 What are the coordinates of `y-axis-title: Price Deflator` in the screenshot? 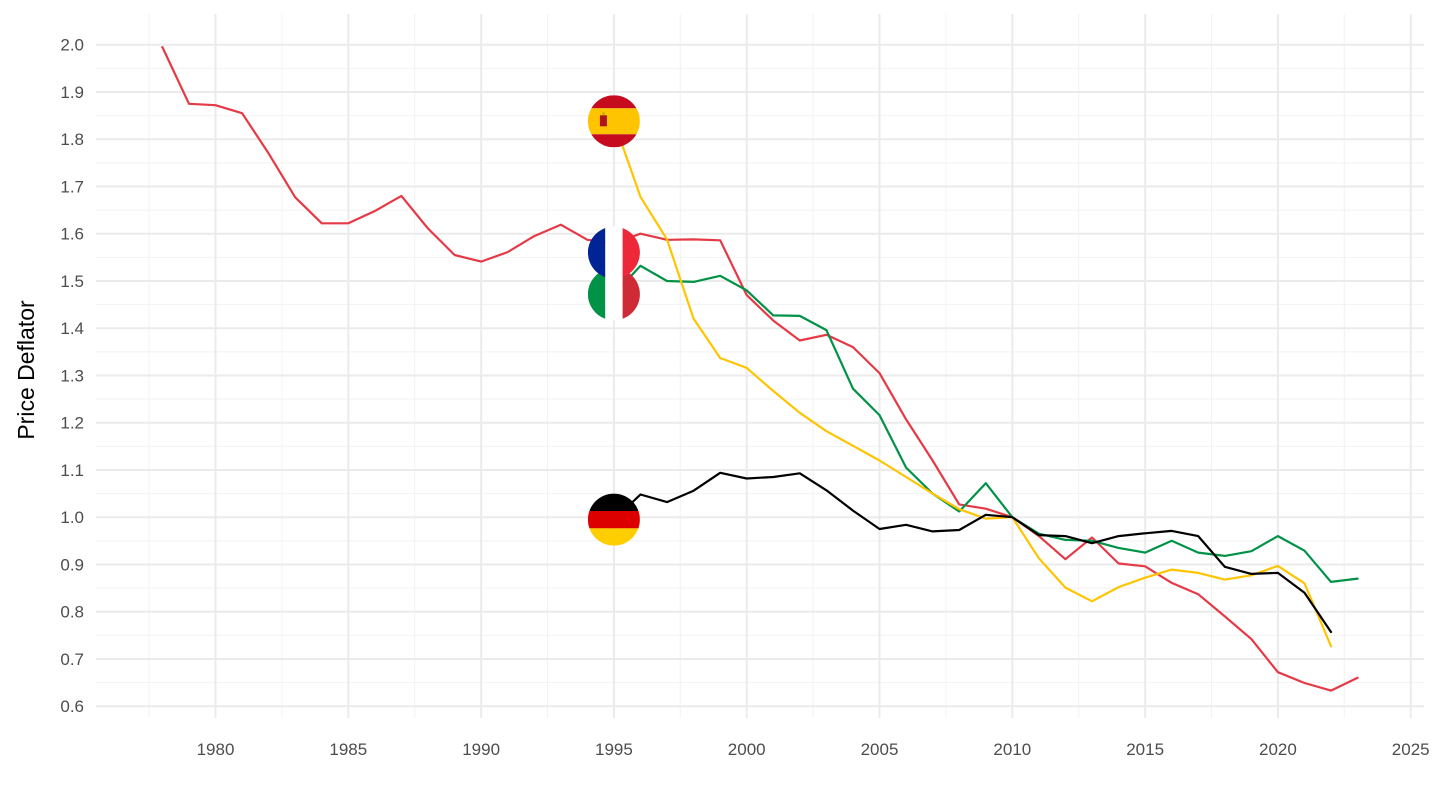 It's located at (26, 370).